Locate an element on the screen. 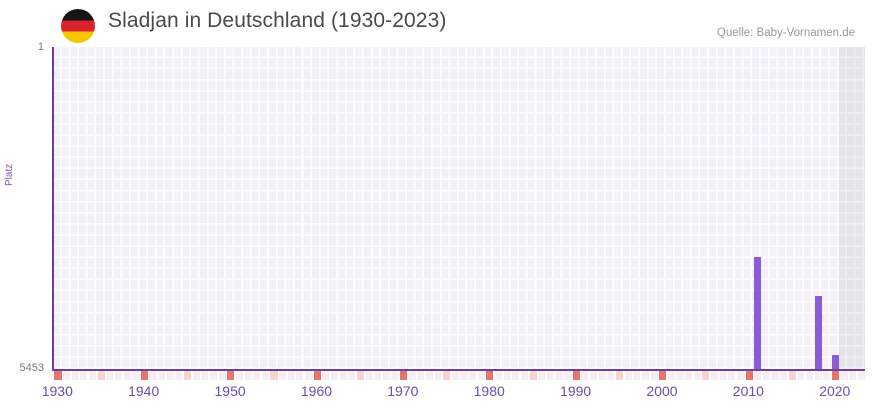 This screenshot has height=412, width=873. x-tick-mark-1967 is located at coordinates (378, 375).